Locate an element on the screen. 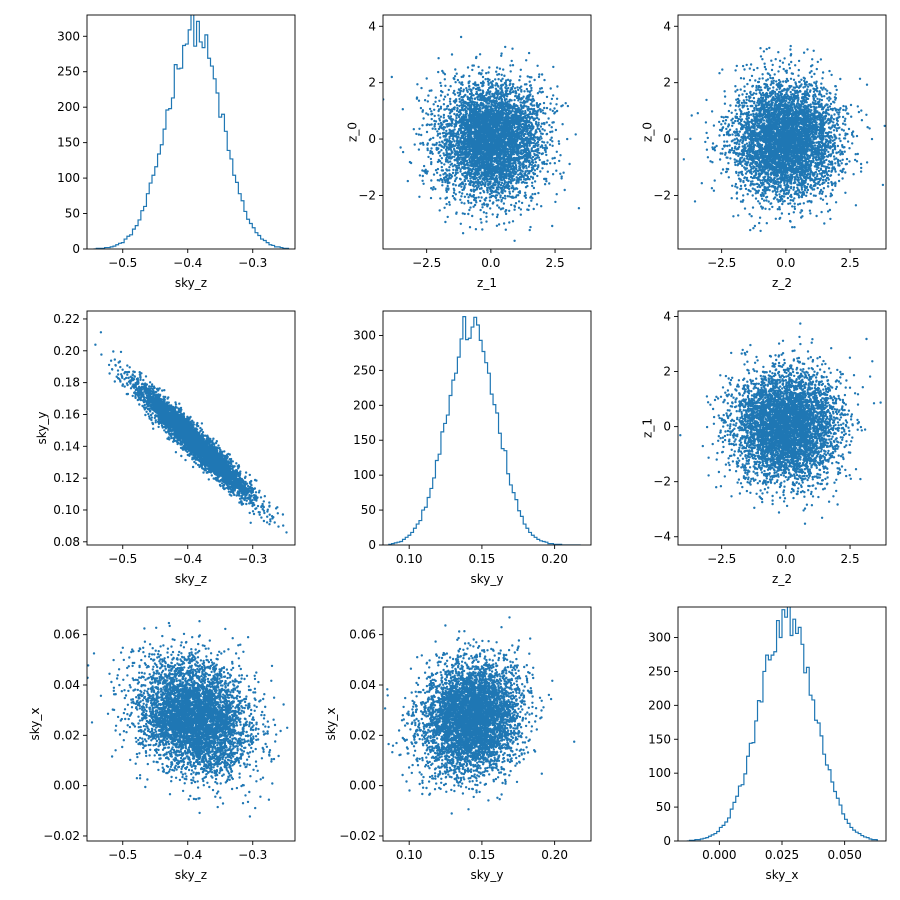  y-tick-label: 0.20 is located at coordinates (66, 351).